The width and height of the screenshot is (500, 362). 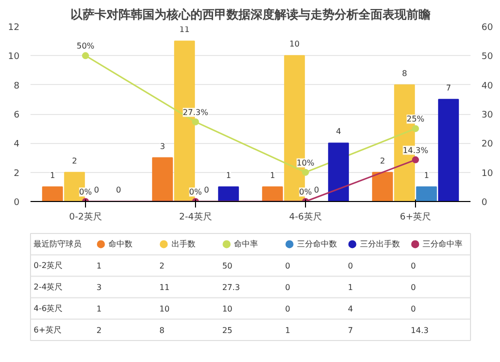 I want to click on x-tick-label: 0-2英尺, so click(x=85, y=217).